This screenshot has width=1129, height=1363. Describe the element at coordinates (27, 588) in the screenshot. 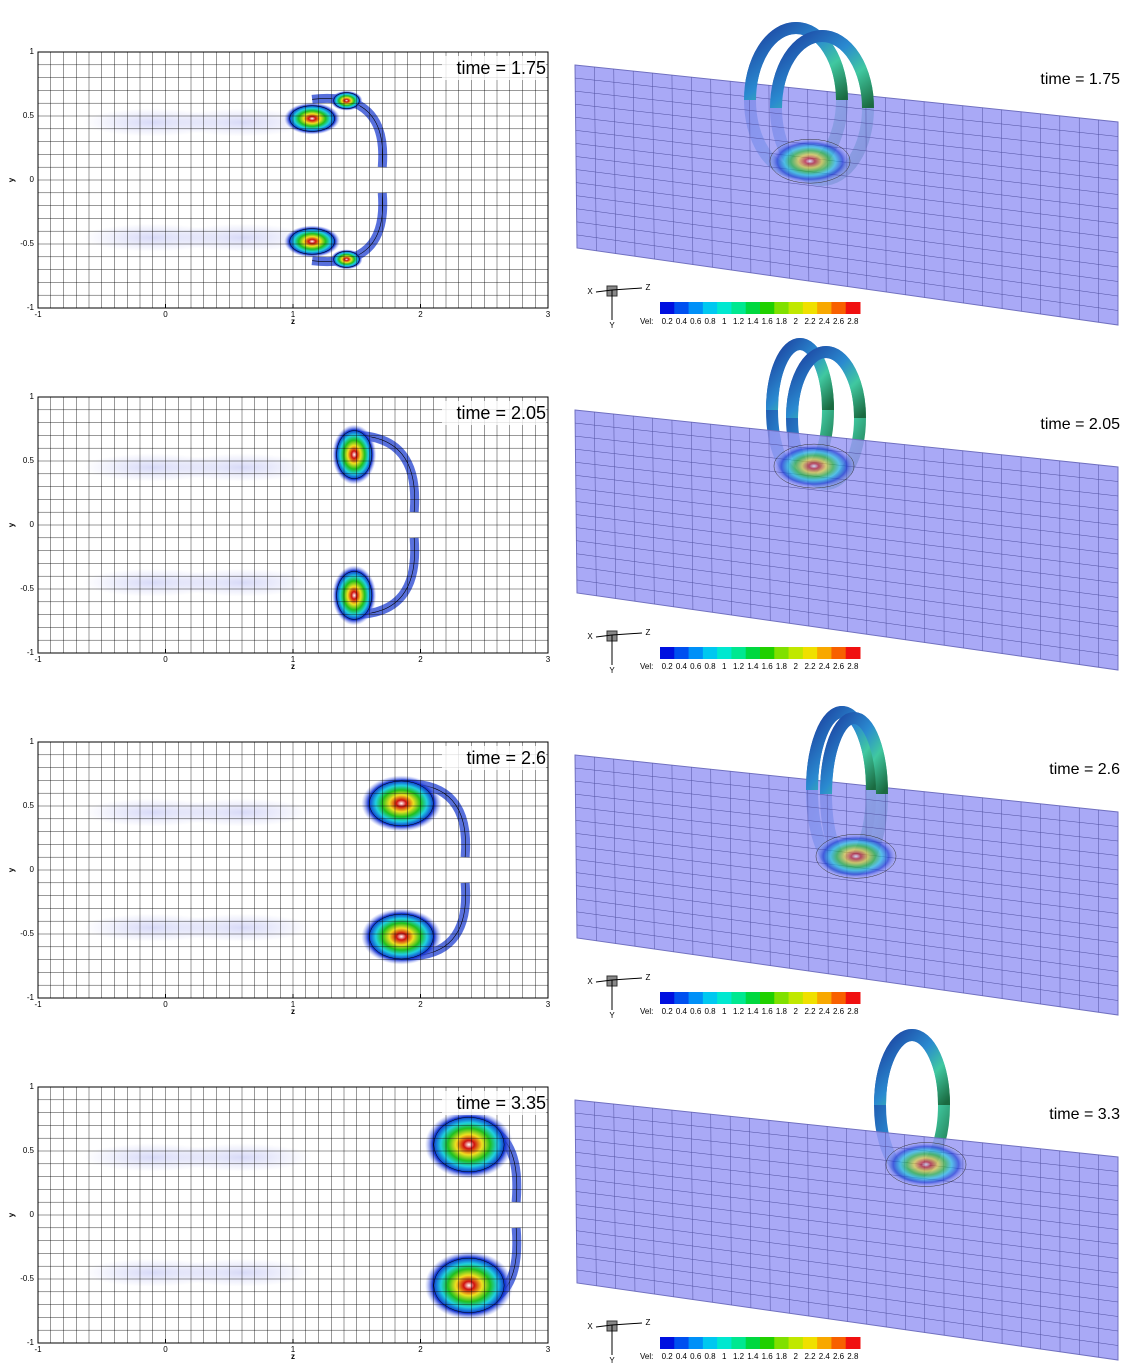

I see `y-tick-label: -0.5` at that location.